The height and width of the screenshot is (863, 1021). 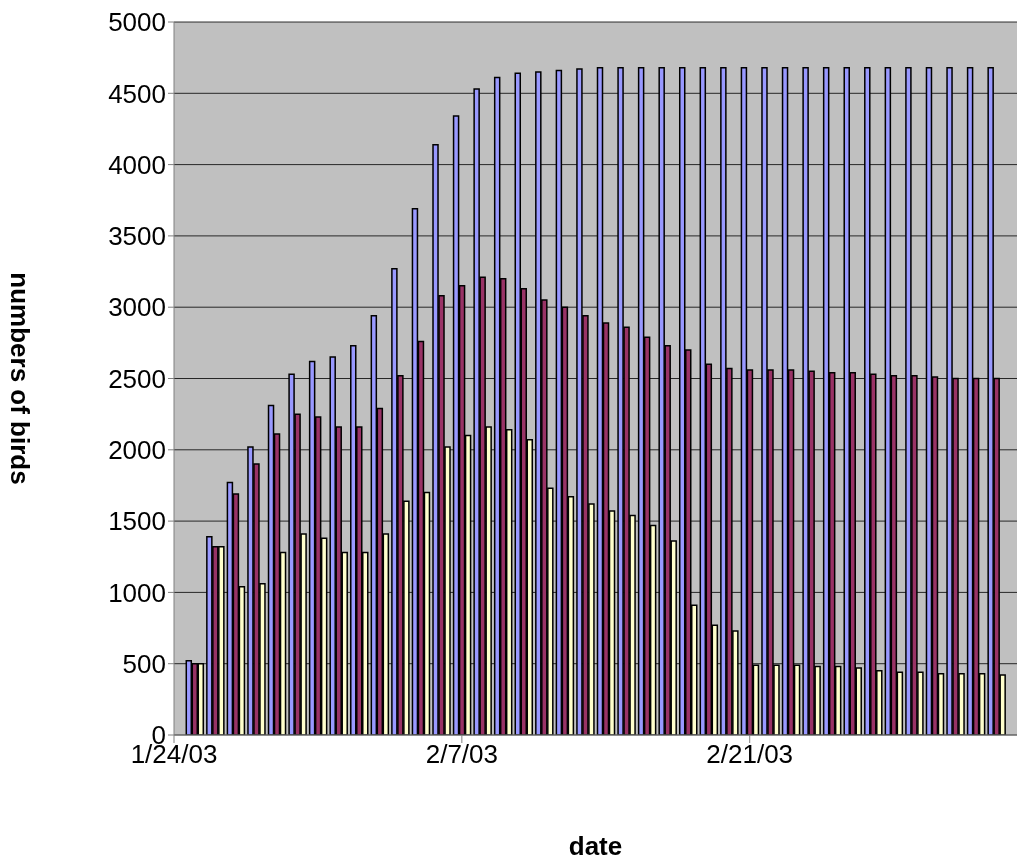 What do you see at coordinates (137, 236) in the screenshot?
I see `y-tick-label: 3500` at bounding box center [137, 236].